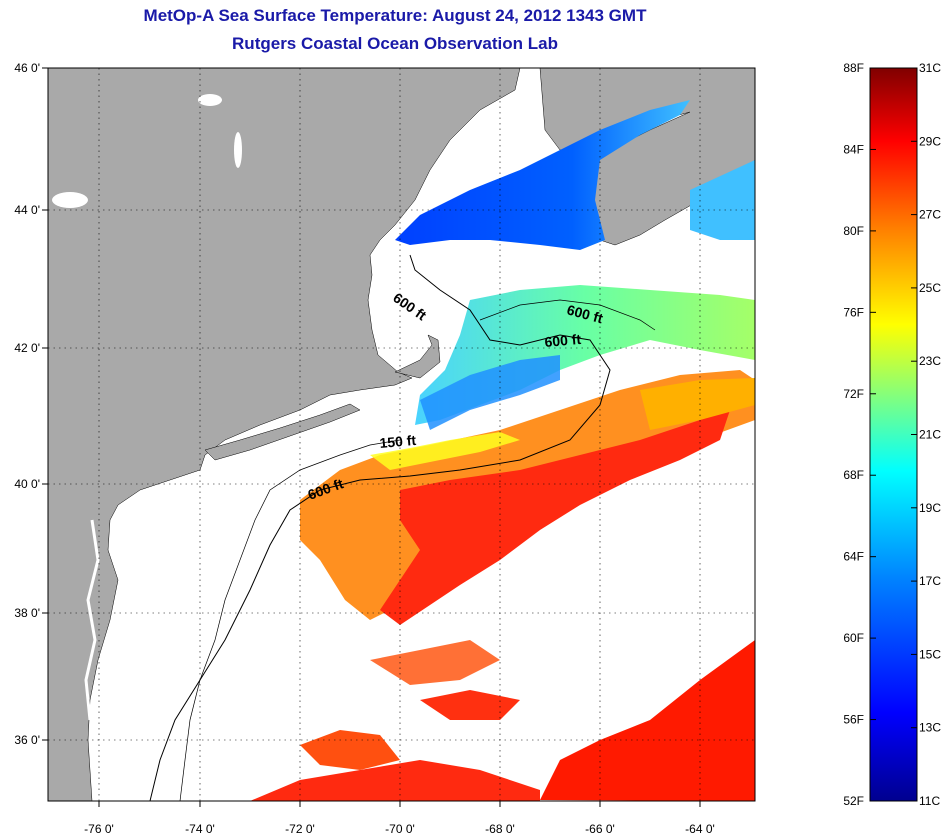  Describe the element at coordinates (930, 68) in the screenshot. I see `cb-c-label: 31C` at that location.